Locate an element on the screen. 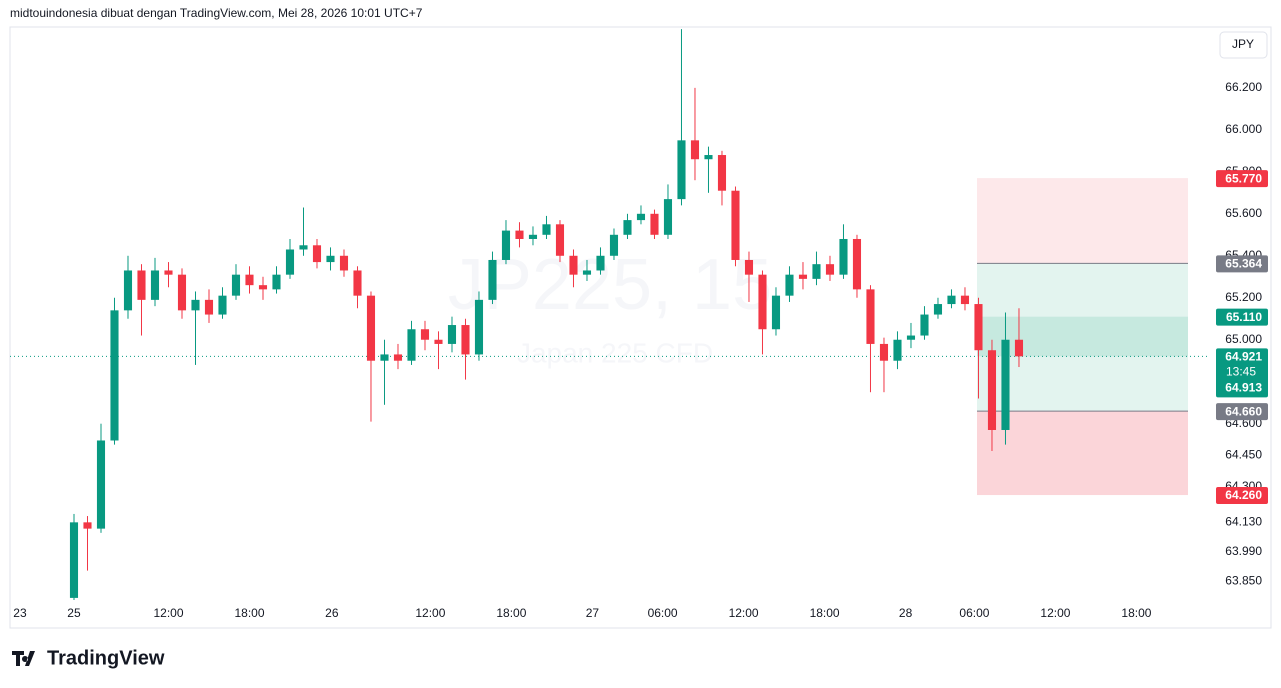 The height and width of the screenshot is (688, 1281). logo-text: TradingView is located at coordinates (106, 658).